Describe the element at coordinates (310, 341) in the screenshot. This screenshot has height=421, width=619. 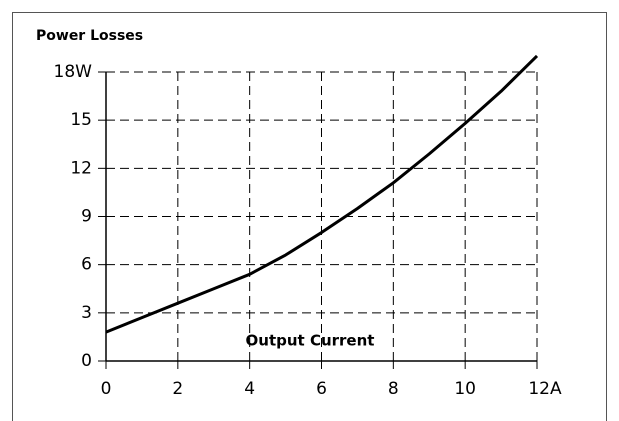
I see `x-axis-label: Output Current` at that location.